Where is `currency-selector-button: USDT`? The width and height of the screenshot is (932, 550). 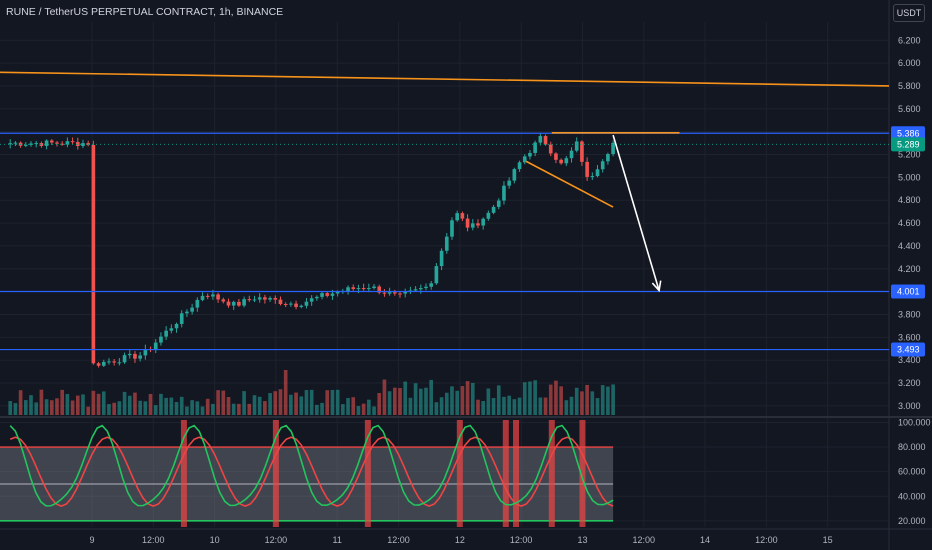 currency-selector-button: USDT is located at coordinates (909, 13).